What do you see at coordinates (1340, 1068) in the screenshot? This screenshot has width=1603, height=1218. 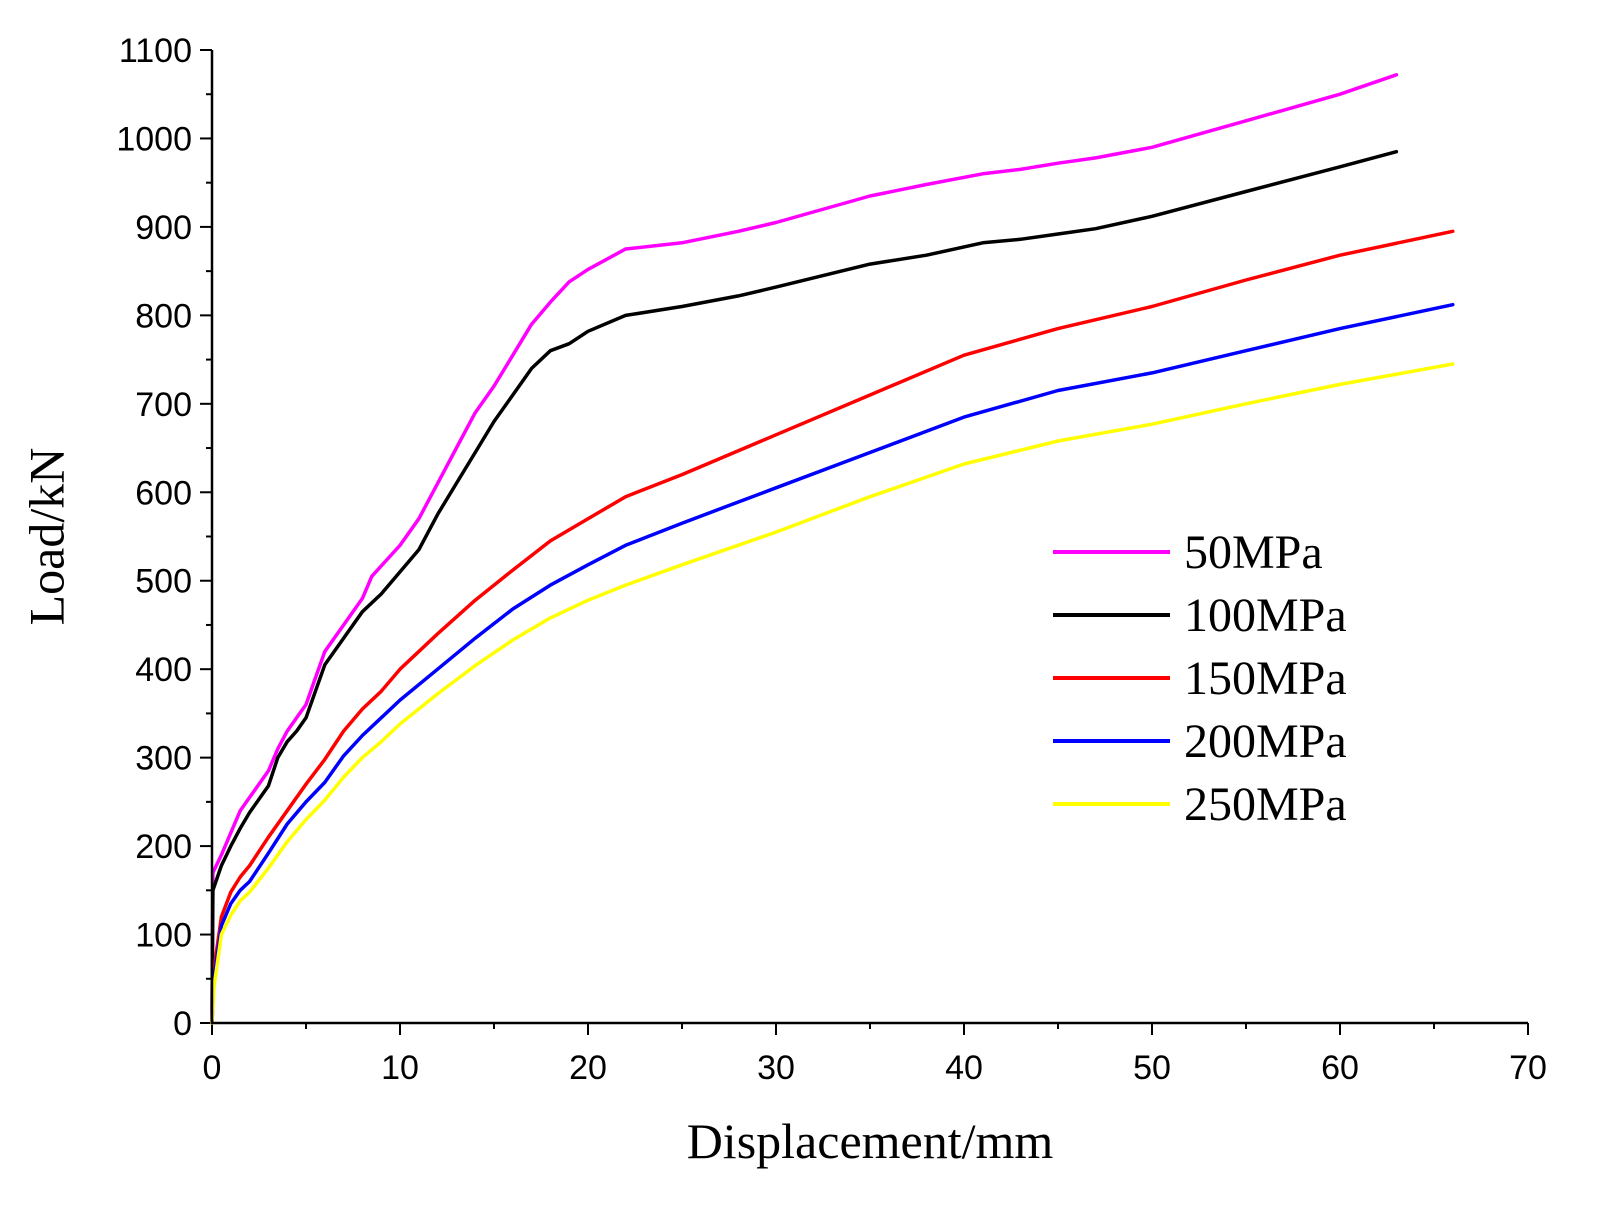 I see `x-tick-label: 60` at bounding box center [1340, 1068].